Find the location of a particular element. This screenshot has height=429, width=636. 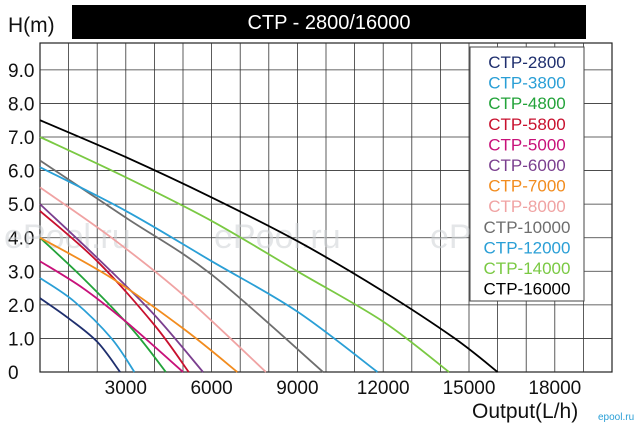

y-tick-label: 5.0 is located at coordinates (21, 205).